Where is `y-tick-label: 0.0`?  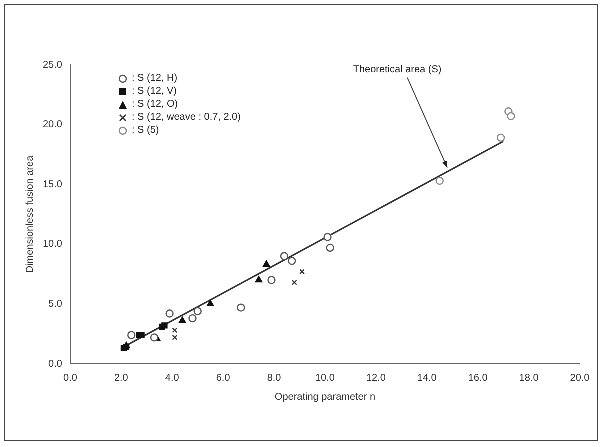 y-tick-label: 0.0 is located at coordinates (55, 364).